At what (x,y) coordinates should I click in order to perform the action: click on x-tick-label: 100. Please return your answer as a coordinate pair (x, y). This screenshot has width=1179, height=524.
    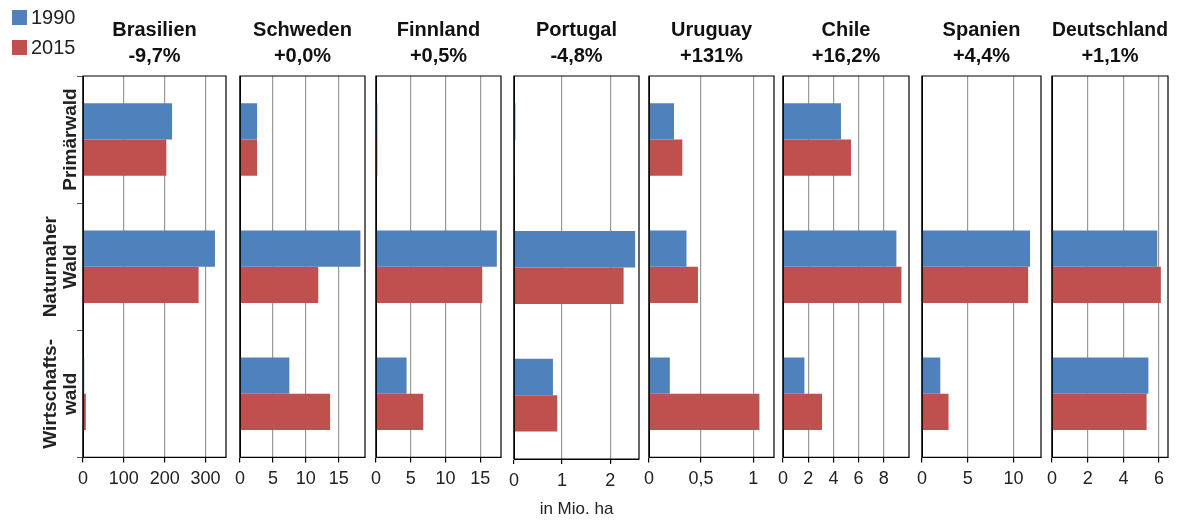
    Looking at the image, I should click on (123, 478).